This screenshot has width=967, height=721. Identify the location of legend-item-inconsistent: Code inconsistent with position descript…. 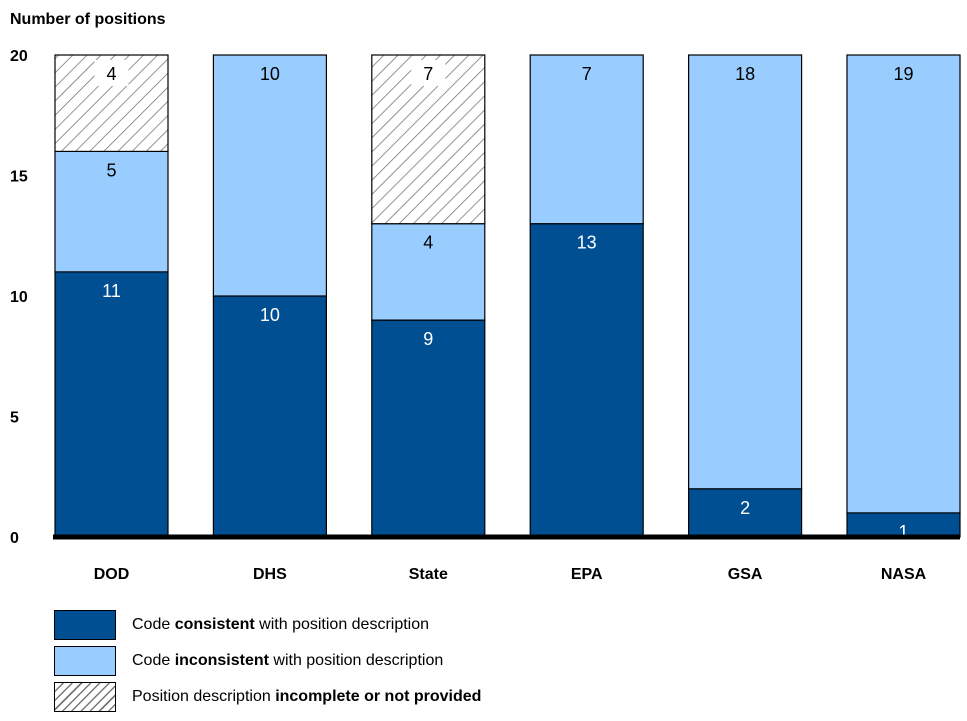
(267, 661).